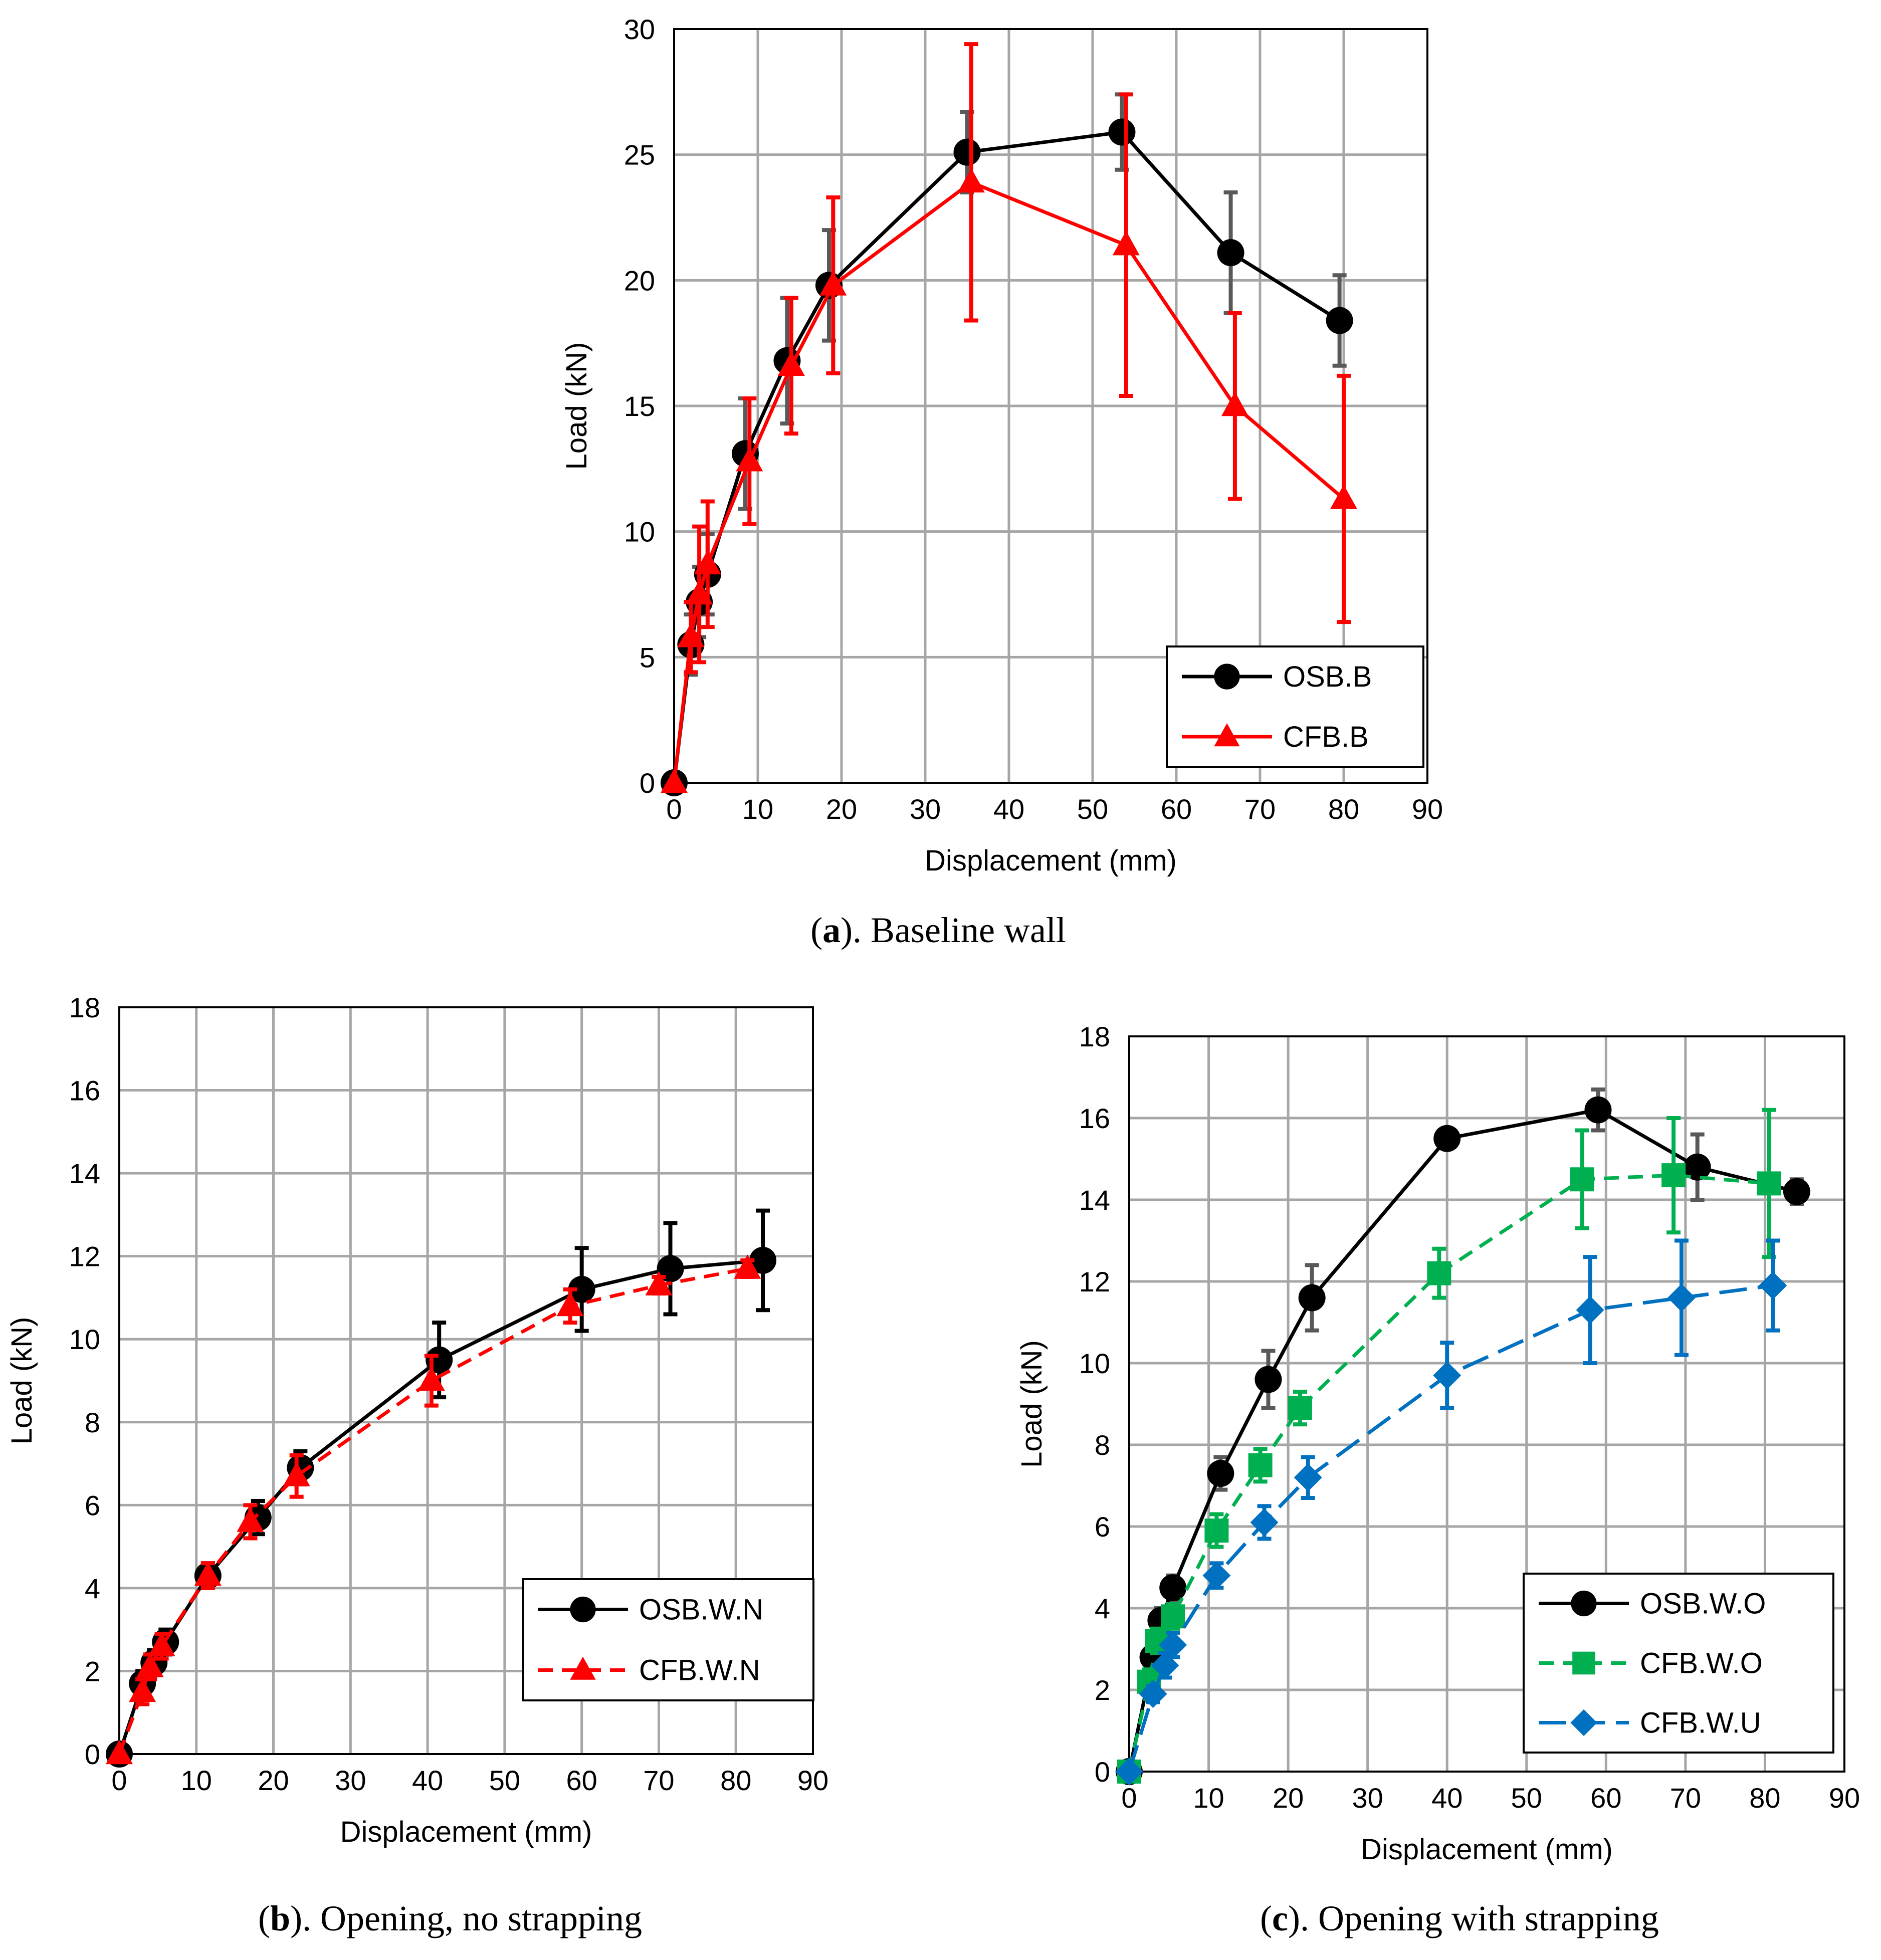 This screenshot has height=1960, width=1881. What do you see at coordinates (84, 1256) in the screenshot?
I see `y-tick-label: 12` at bounding box center [84, 1256].